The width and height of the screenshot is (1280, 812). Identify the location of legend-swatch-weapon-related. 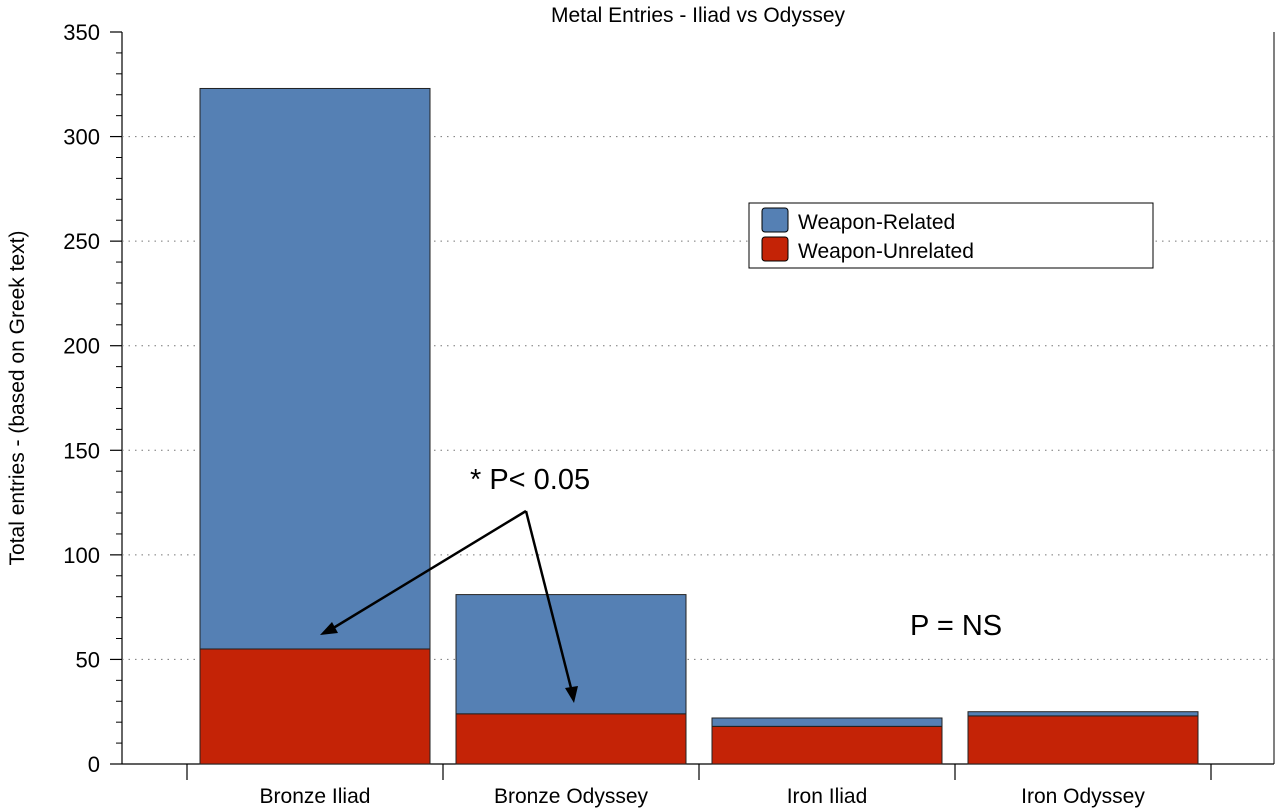
(775, 220).